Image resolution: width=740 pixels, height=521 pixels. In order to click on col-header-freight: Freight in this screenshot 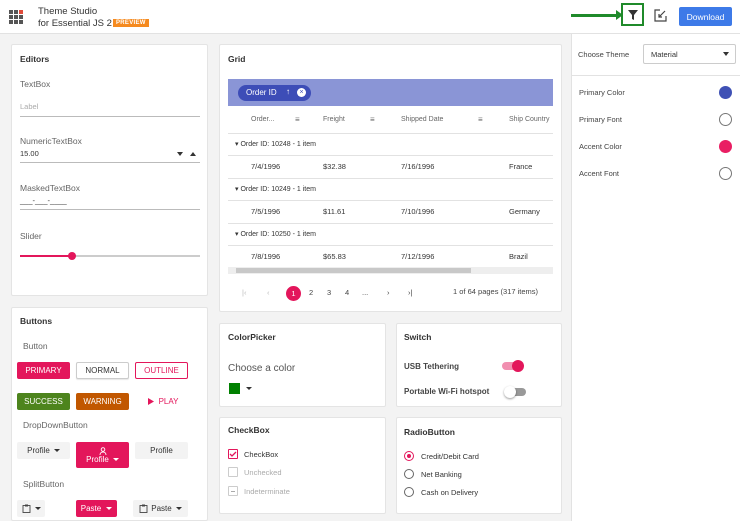, I will do `click(334, 119)`.